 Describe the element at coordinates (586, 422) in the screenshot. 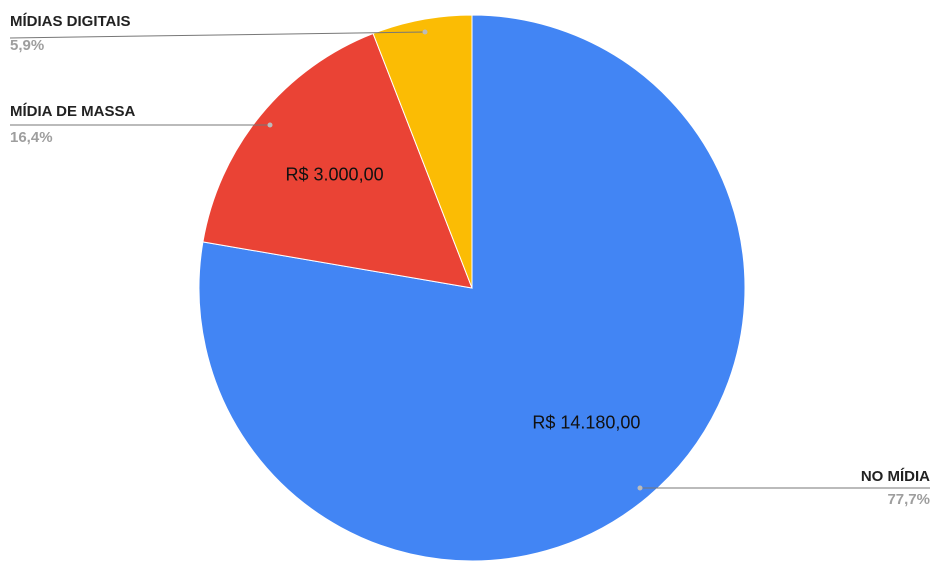

I see `slice-amount-label: R$ 14.180,00` at that location.